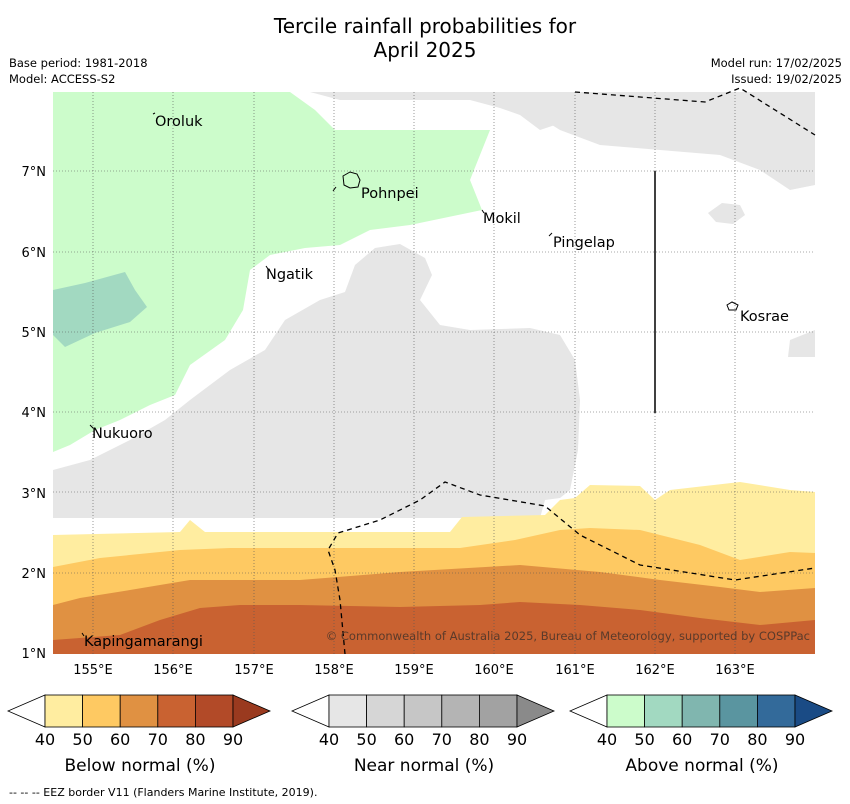 The height and width of the screenshot is (804, 850). I want to click on pohnpei-reef, so click(334, 189).